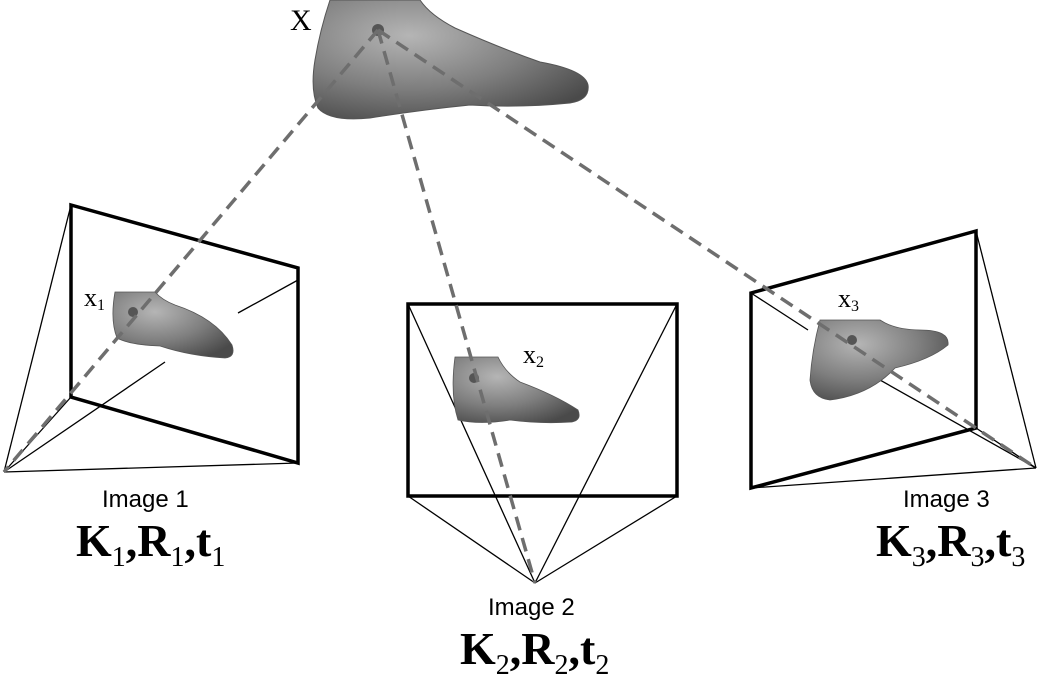 This screenshot has width=1041, height=682. What do you see at coordinates (301, 20) in the screenshot?
I see `world-point-label: X` at bounding box center [301, 20].